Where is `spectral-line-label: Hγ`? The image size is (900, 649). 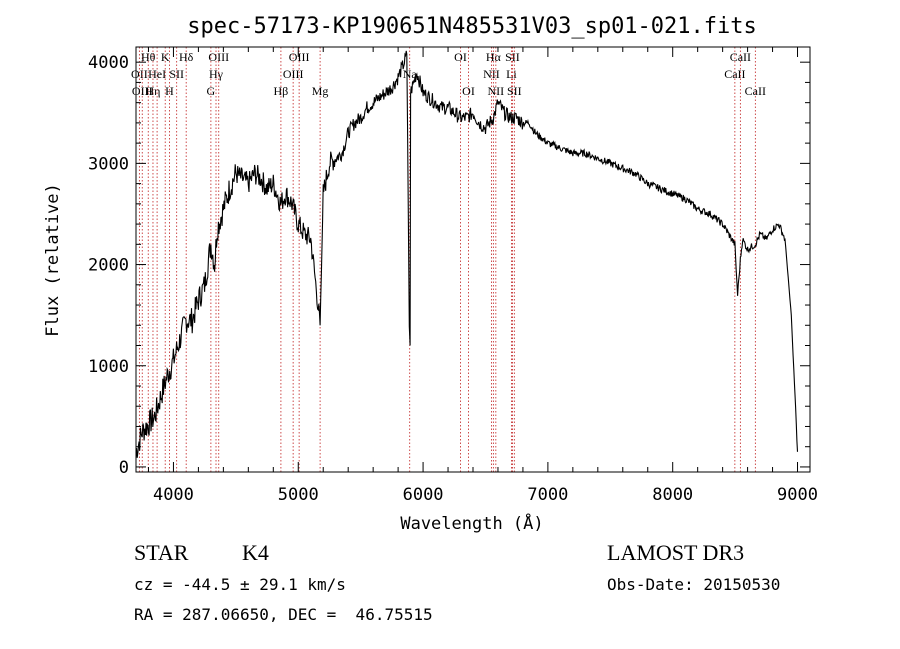 spectral-line-label: Hγ is located at coordinates (216, 74).